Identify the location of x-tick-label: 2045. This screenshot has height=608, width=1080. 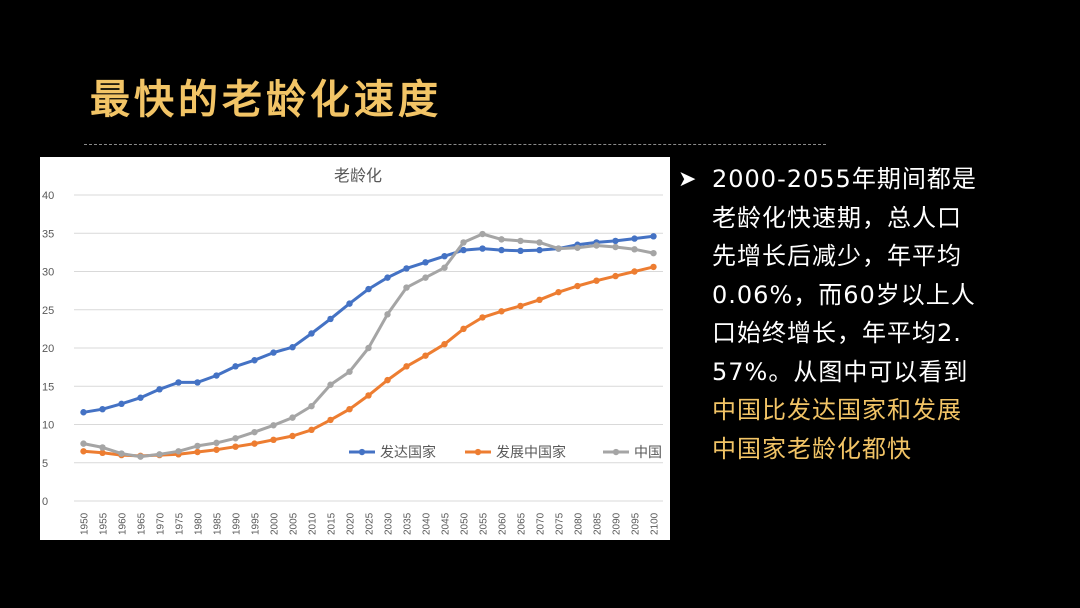
(446, 523).